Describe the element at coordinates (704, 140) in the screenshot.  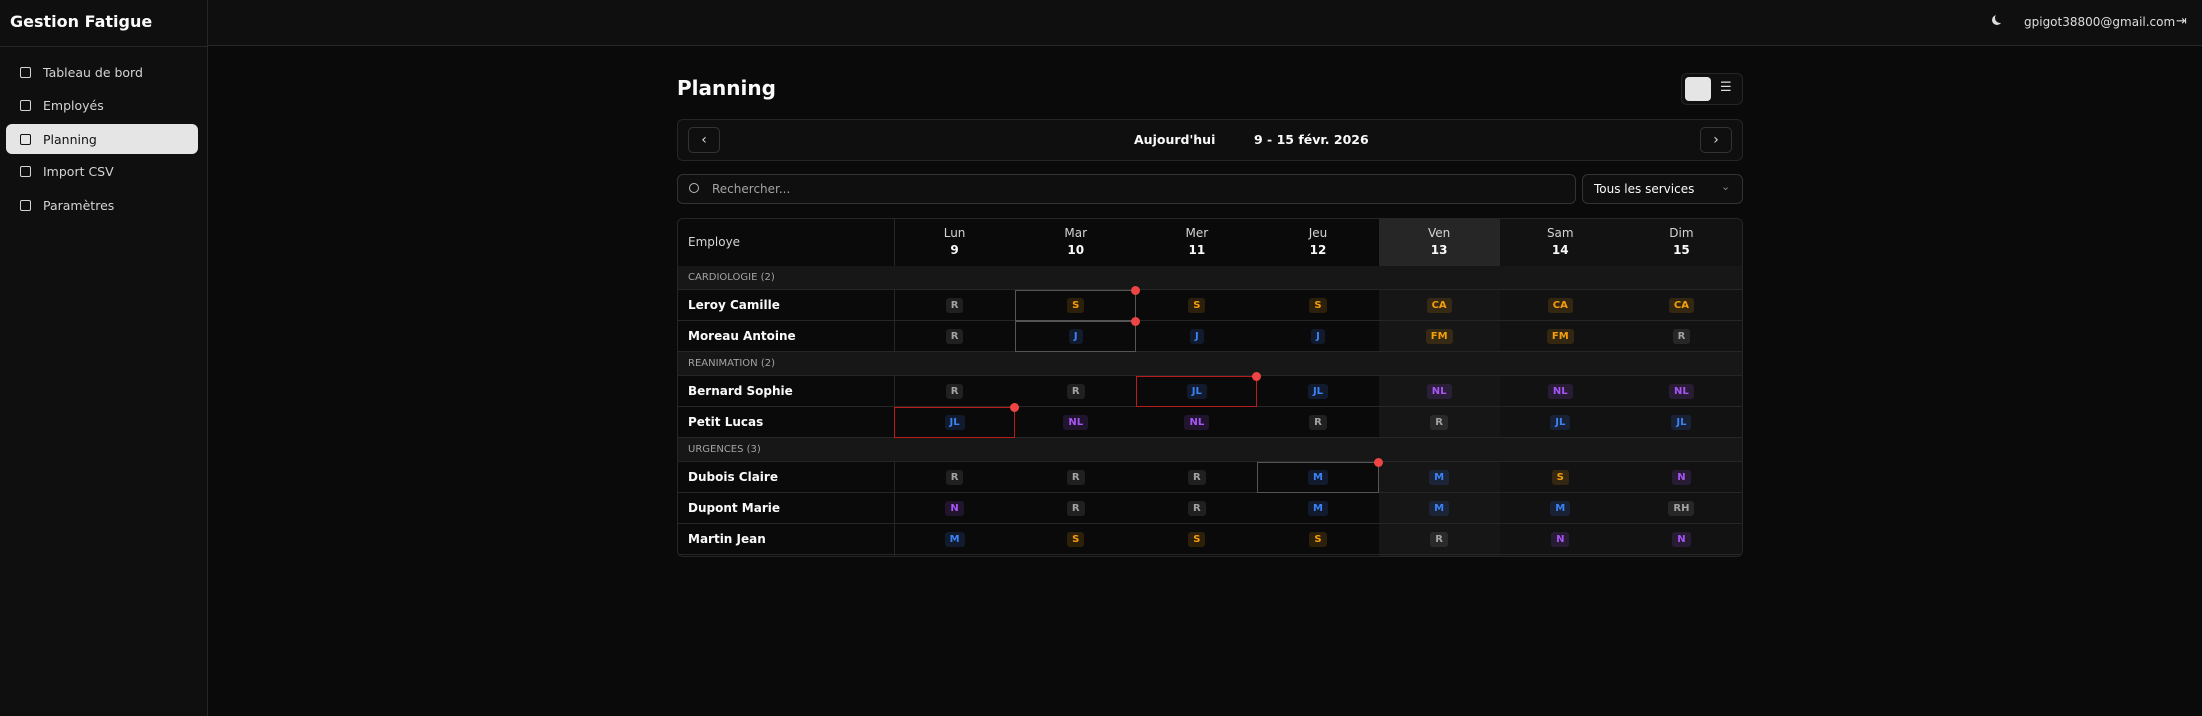
I see `prev-week: ‹` at that location.